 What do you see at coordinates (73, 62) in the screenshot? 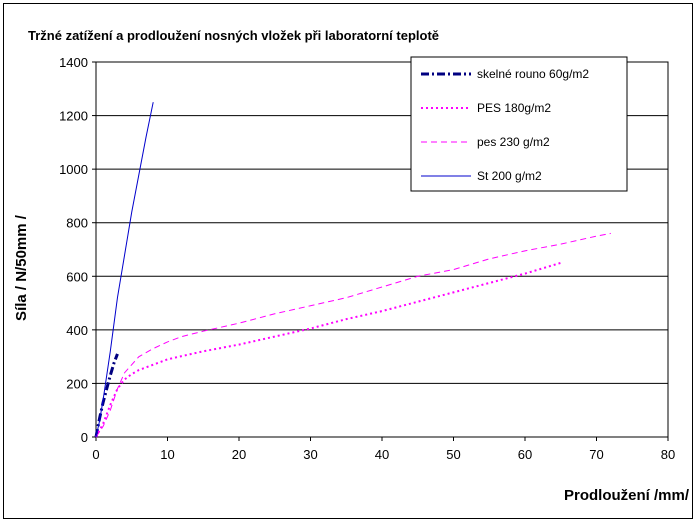
I see `y-tick-label: 1400` at bounding box center [73, 62].